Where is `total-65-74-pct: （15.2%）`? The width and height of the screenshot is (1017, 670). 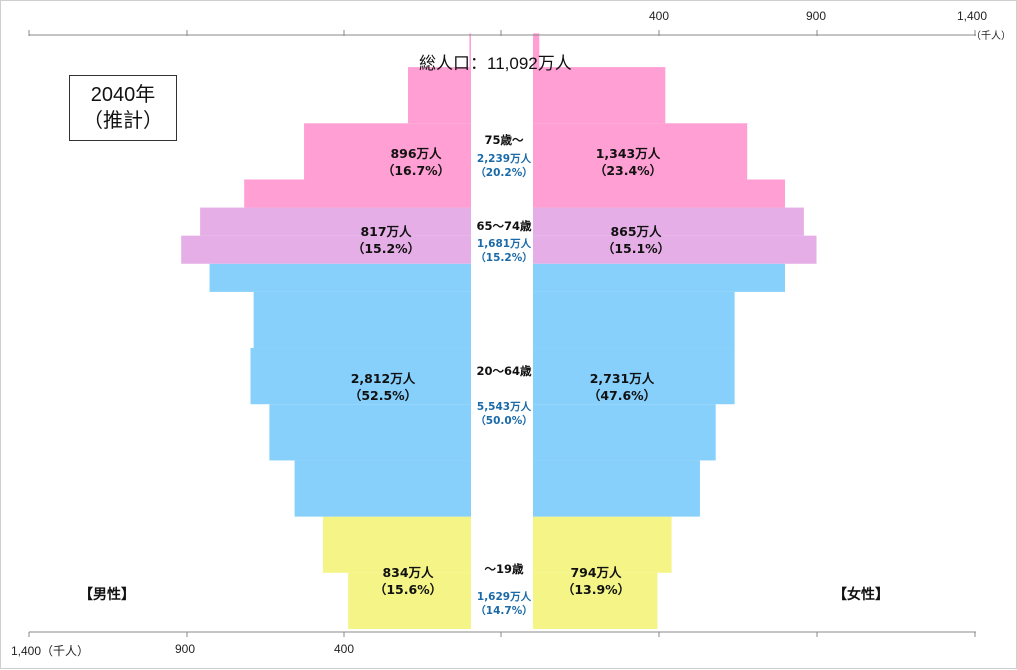 total-65-74-pct: （15.2%） is located at coordinates (504, 258).